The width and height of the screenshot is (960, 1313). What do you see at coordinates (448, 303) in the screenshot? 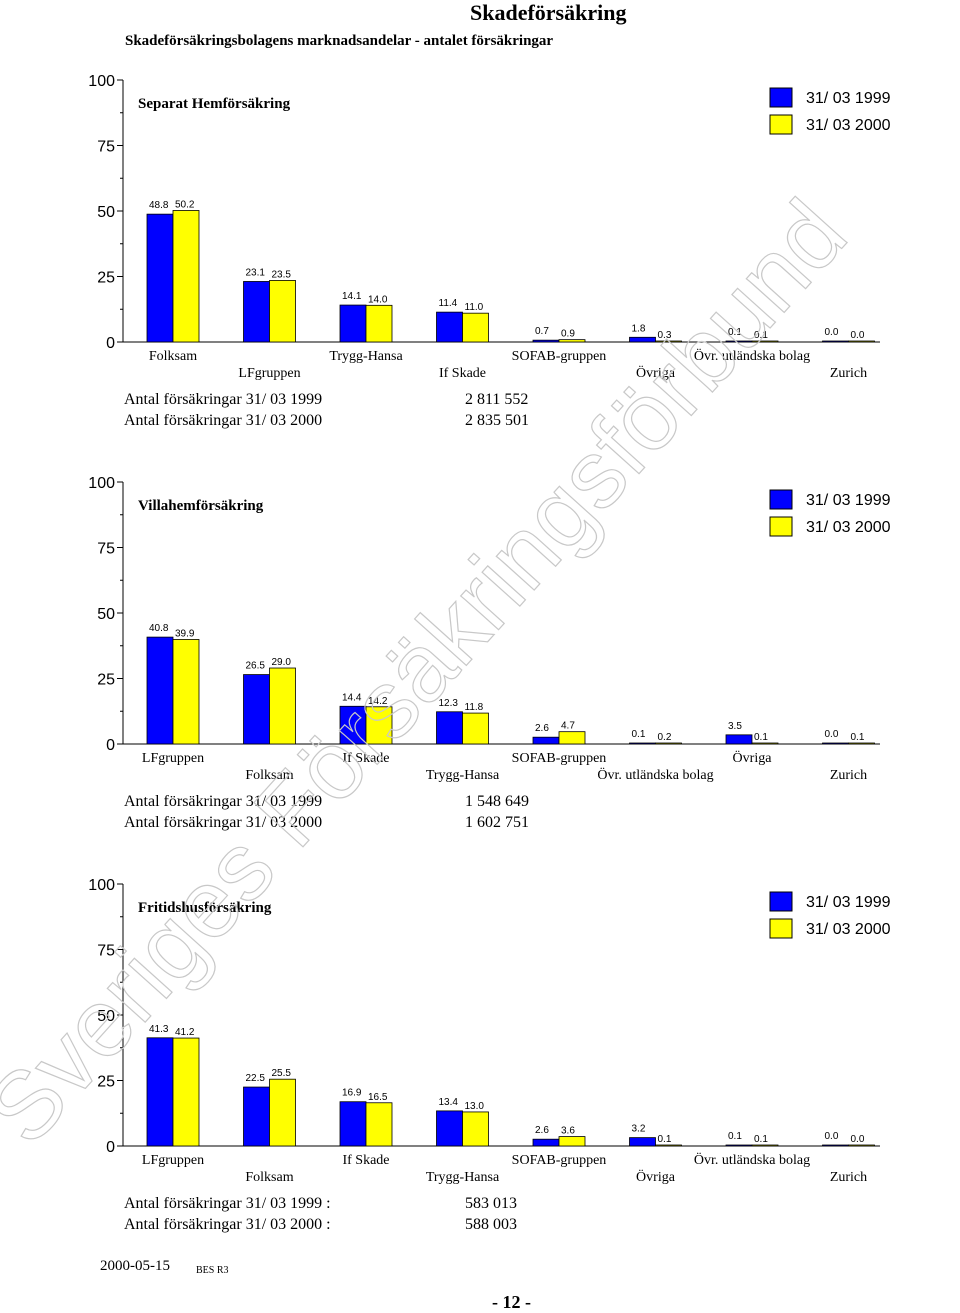
I see `data-label: 11.4` at bounding box center [448, 303].